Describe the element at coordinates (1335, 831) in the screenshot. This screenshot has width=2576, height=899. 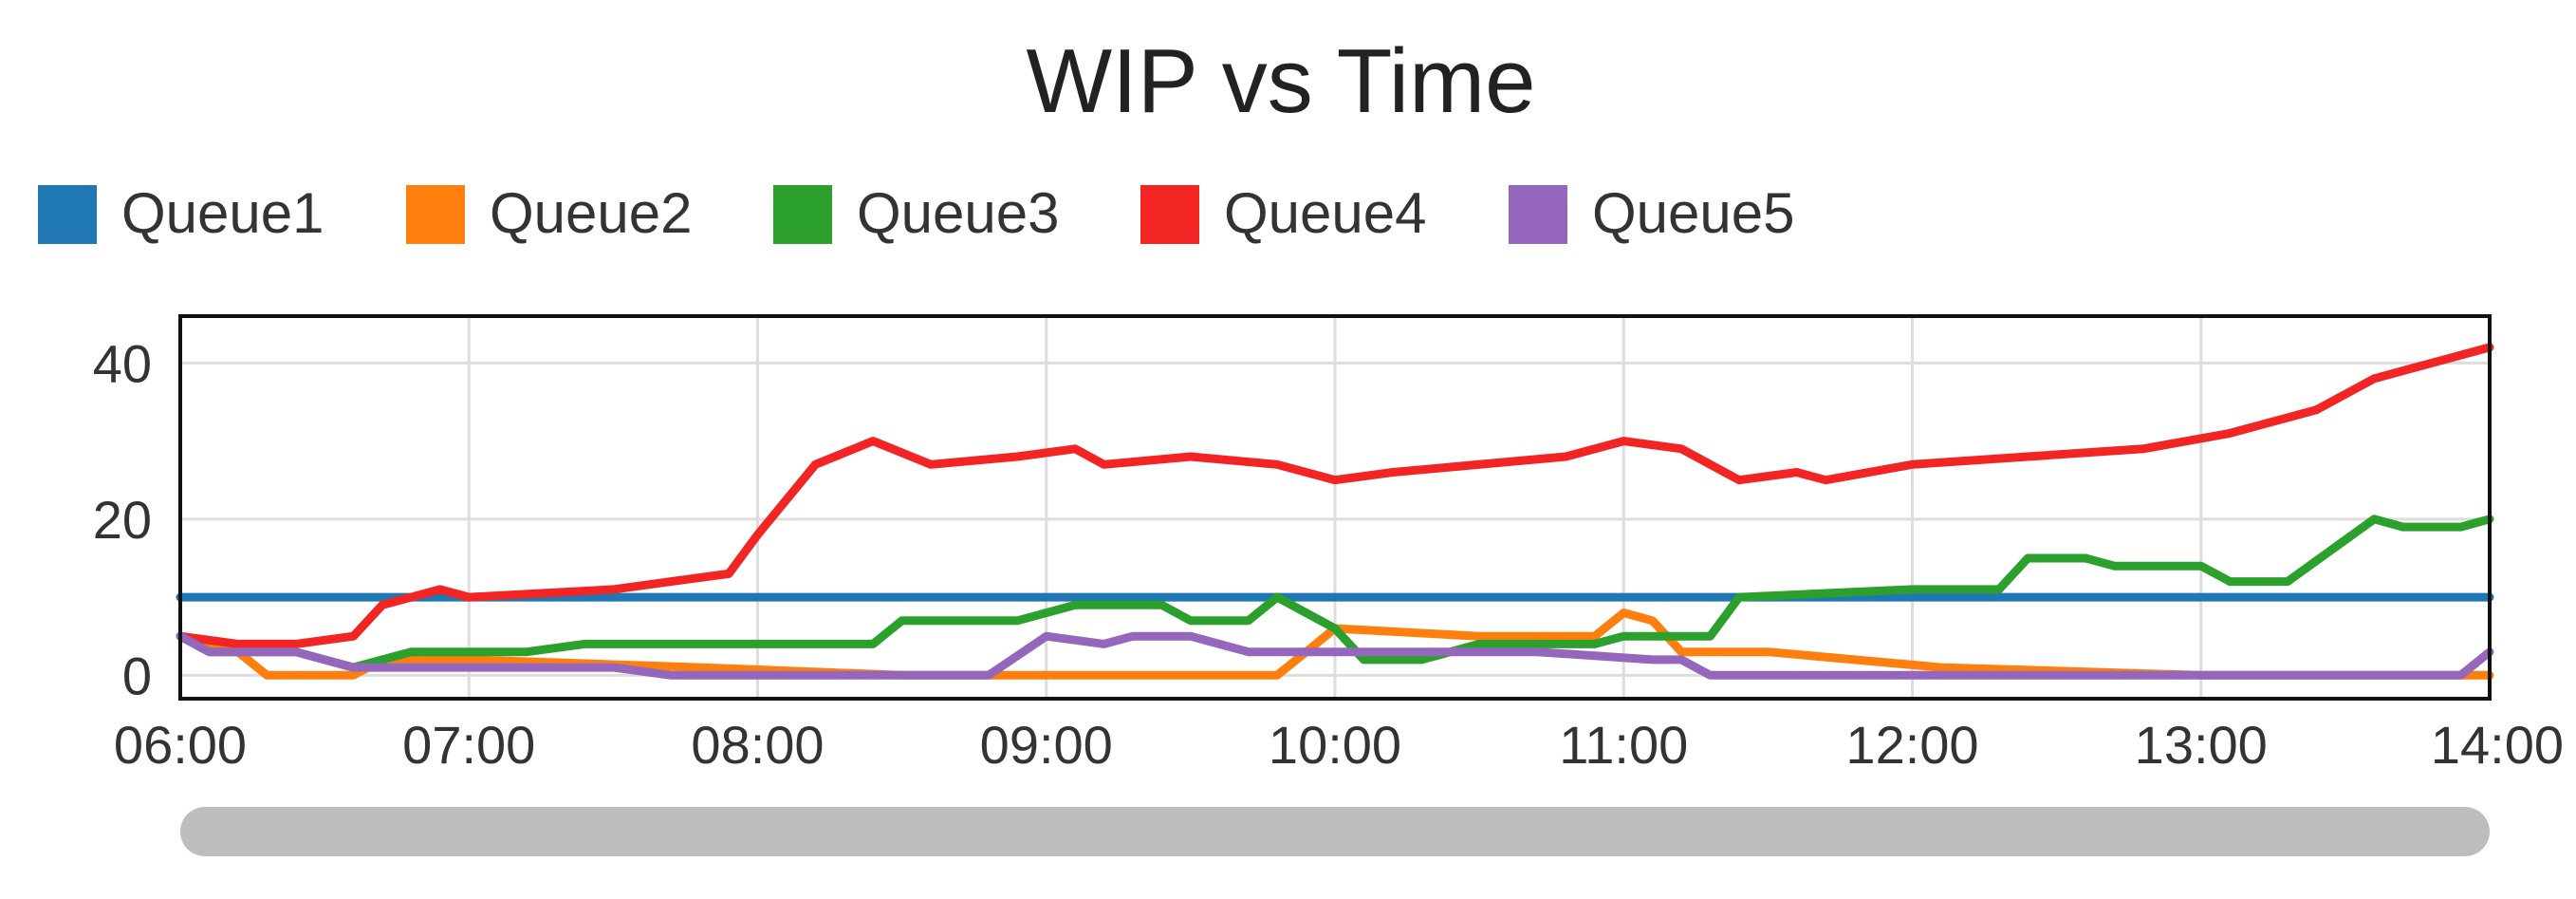
I see `horizontal-scrollbar` at that location.